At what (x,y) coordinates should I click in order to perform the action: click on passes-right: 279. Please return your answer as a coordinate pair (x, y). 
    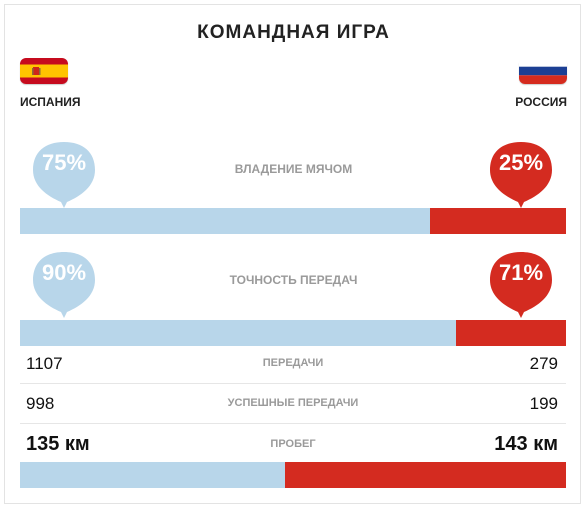
    Looking at the image, I should click on (543, 363).